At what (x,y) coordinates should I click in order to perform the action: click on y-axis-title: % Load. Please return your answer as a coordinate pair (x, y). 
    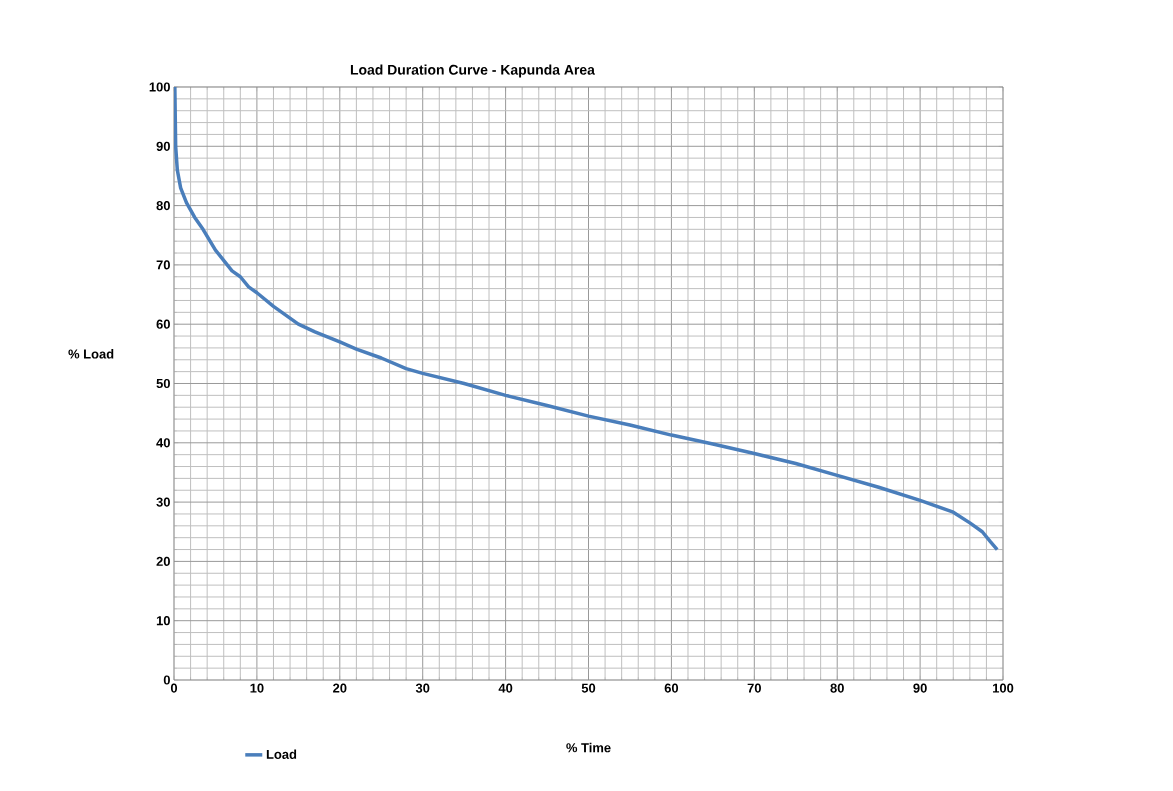
    Looking at the image, I should click on (91, 354).